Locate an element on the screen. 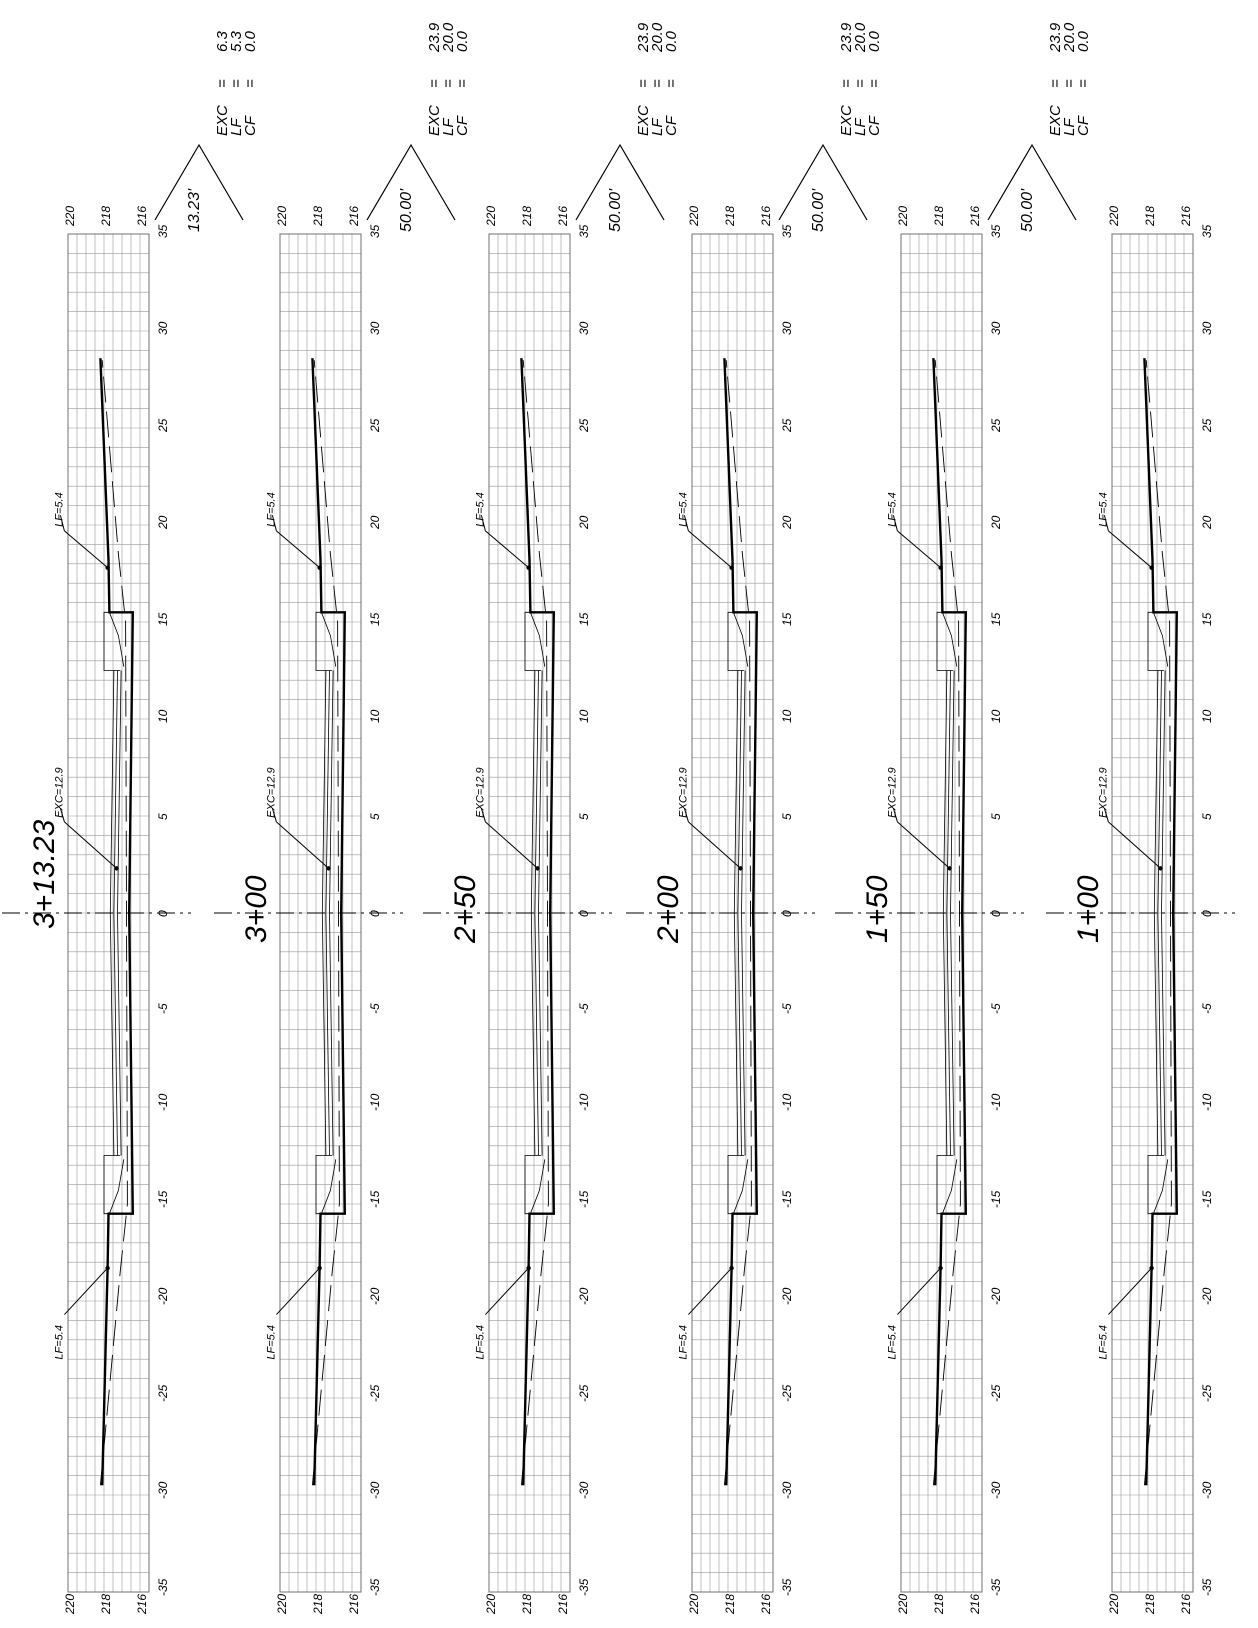  offset-tick-label: -30 is located at coordinates (1207, 1490).